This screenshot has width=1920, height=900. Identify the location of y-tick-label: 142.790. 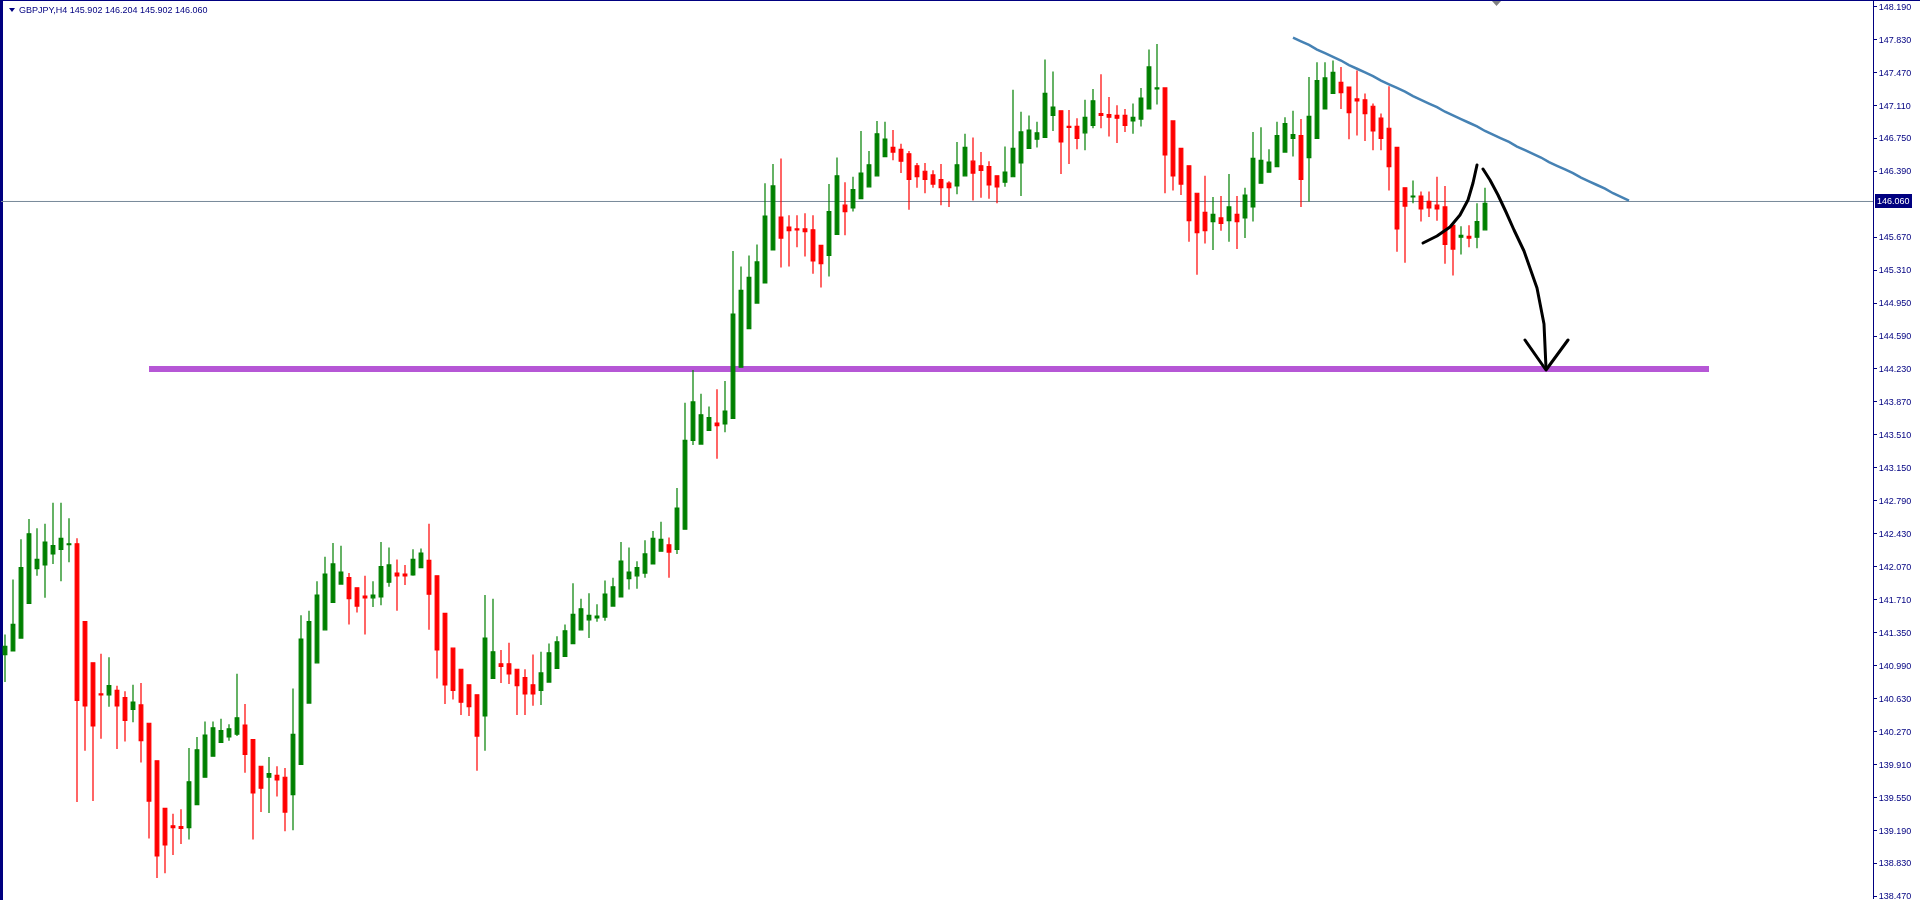
(1895, 500).